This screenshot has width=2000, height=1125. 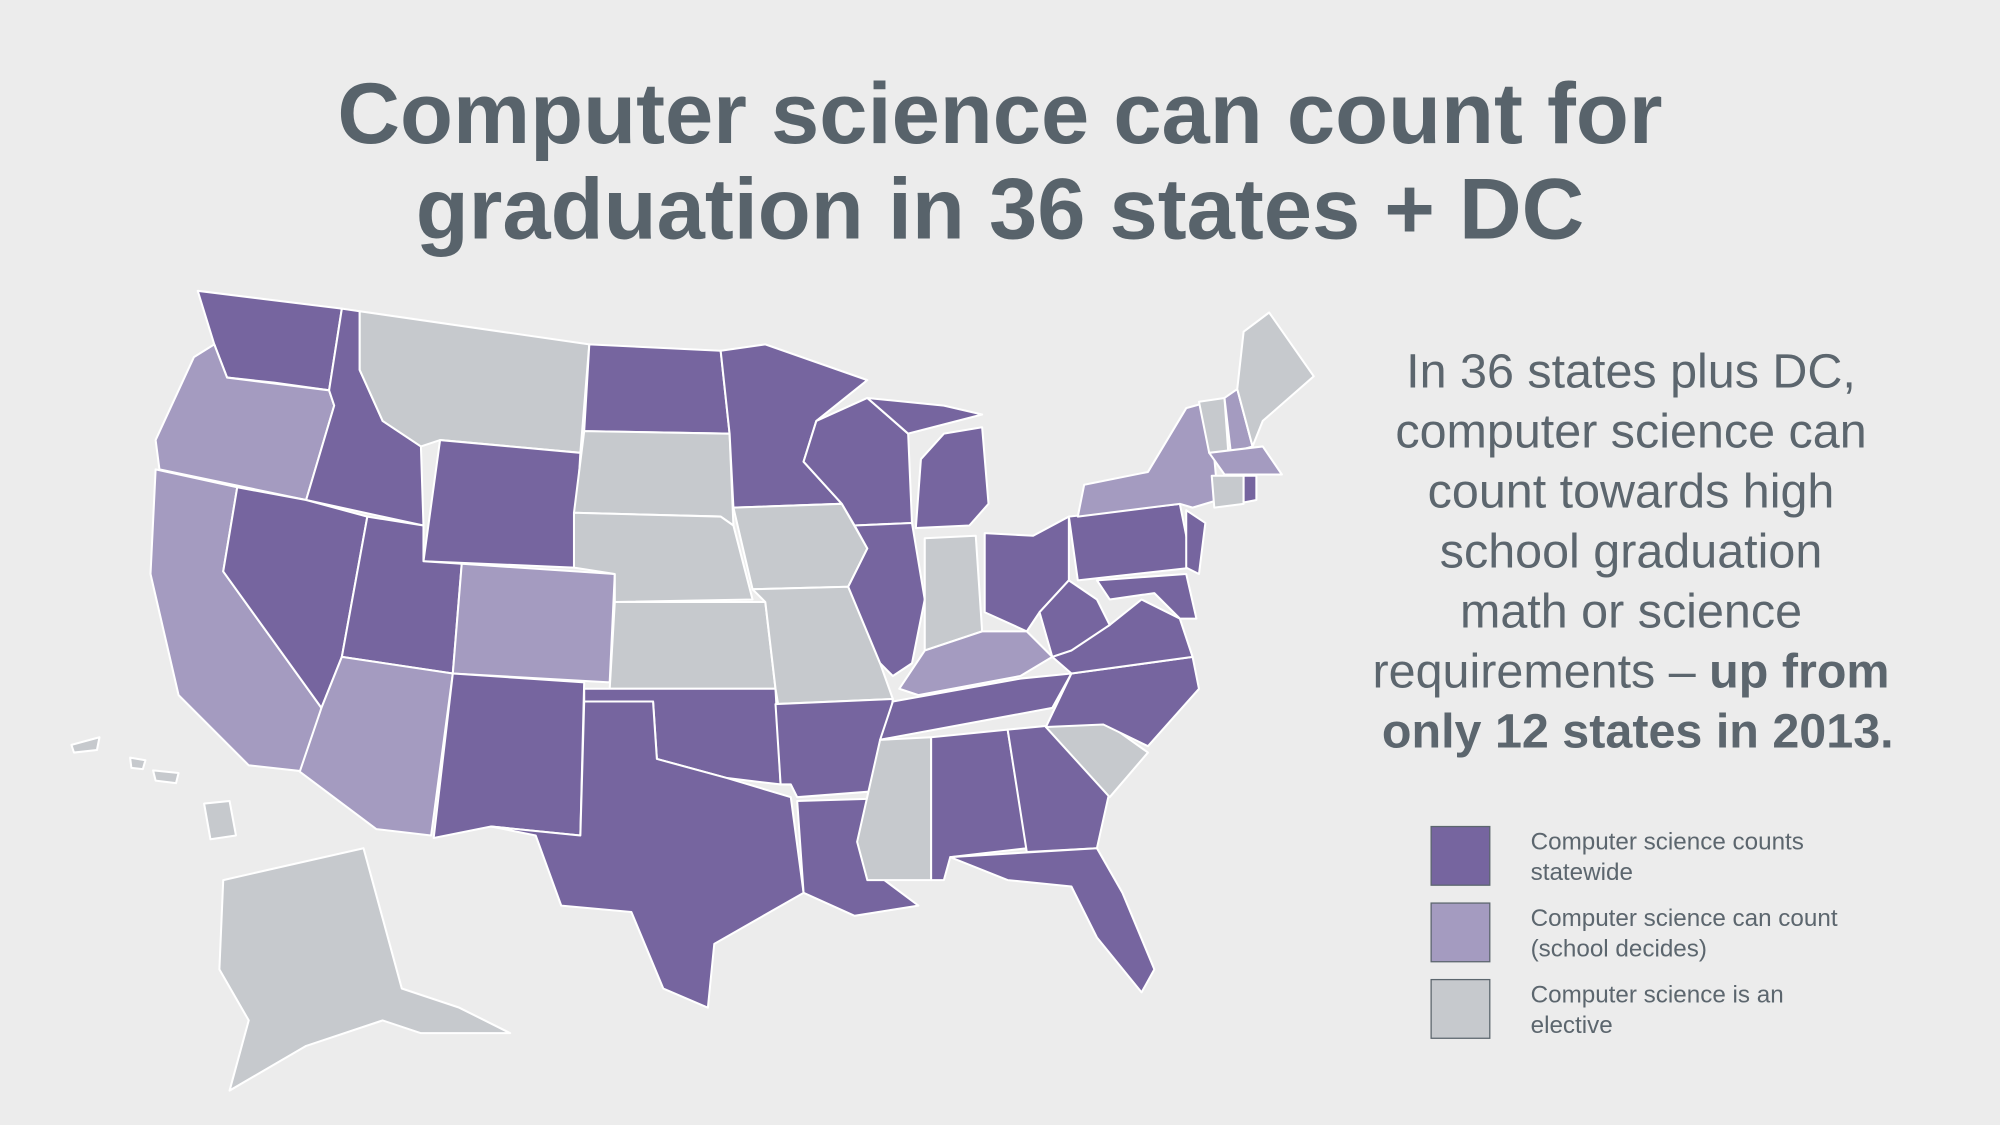 I want to click on description-line: In 36 states plus DC,, so click(x=1631, y=372).